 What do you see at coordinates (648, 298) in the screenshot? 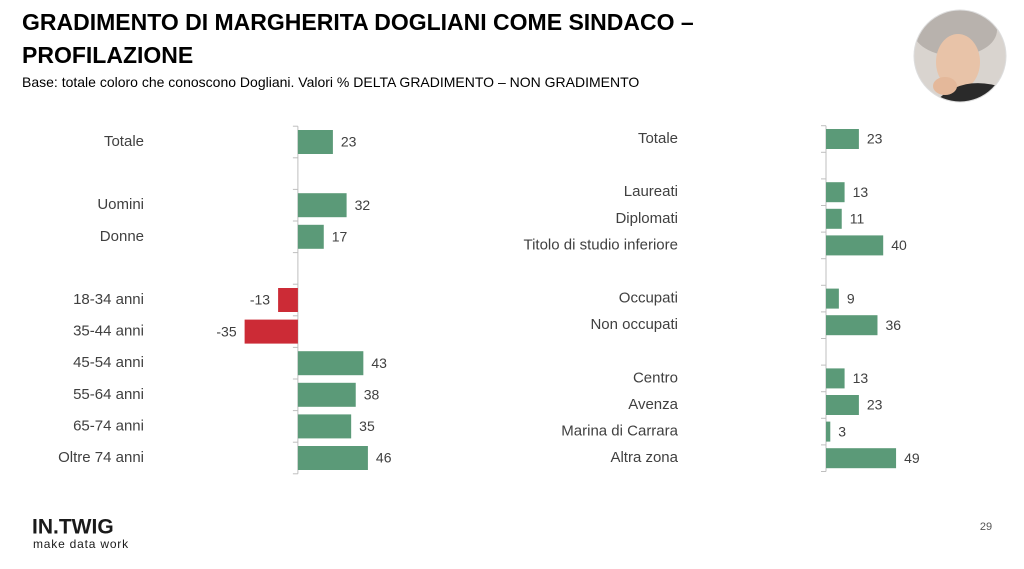
I see `category-label: Occupati` at bounding box center [648, 298].